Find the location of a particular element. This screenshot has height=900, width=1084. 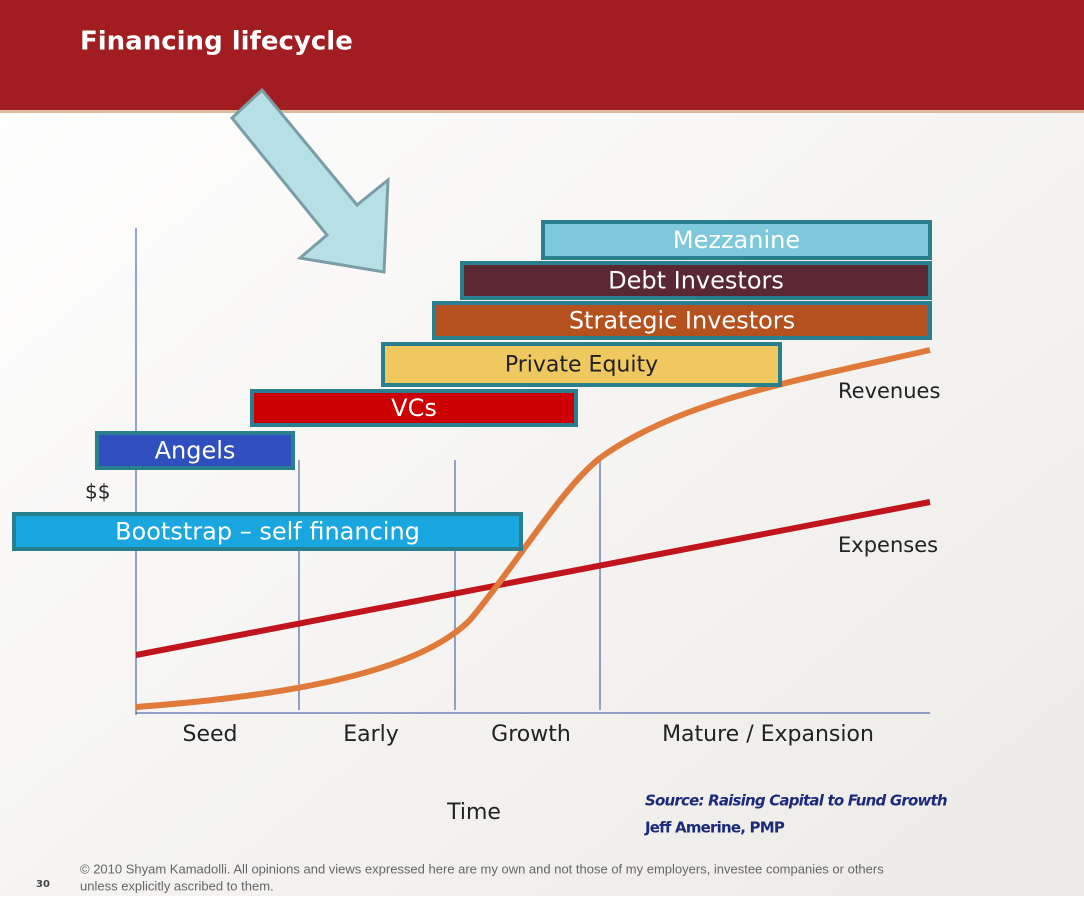

header-band is located at coordinates (542, 55).